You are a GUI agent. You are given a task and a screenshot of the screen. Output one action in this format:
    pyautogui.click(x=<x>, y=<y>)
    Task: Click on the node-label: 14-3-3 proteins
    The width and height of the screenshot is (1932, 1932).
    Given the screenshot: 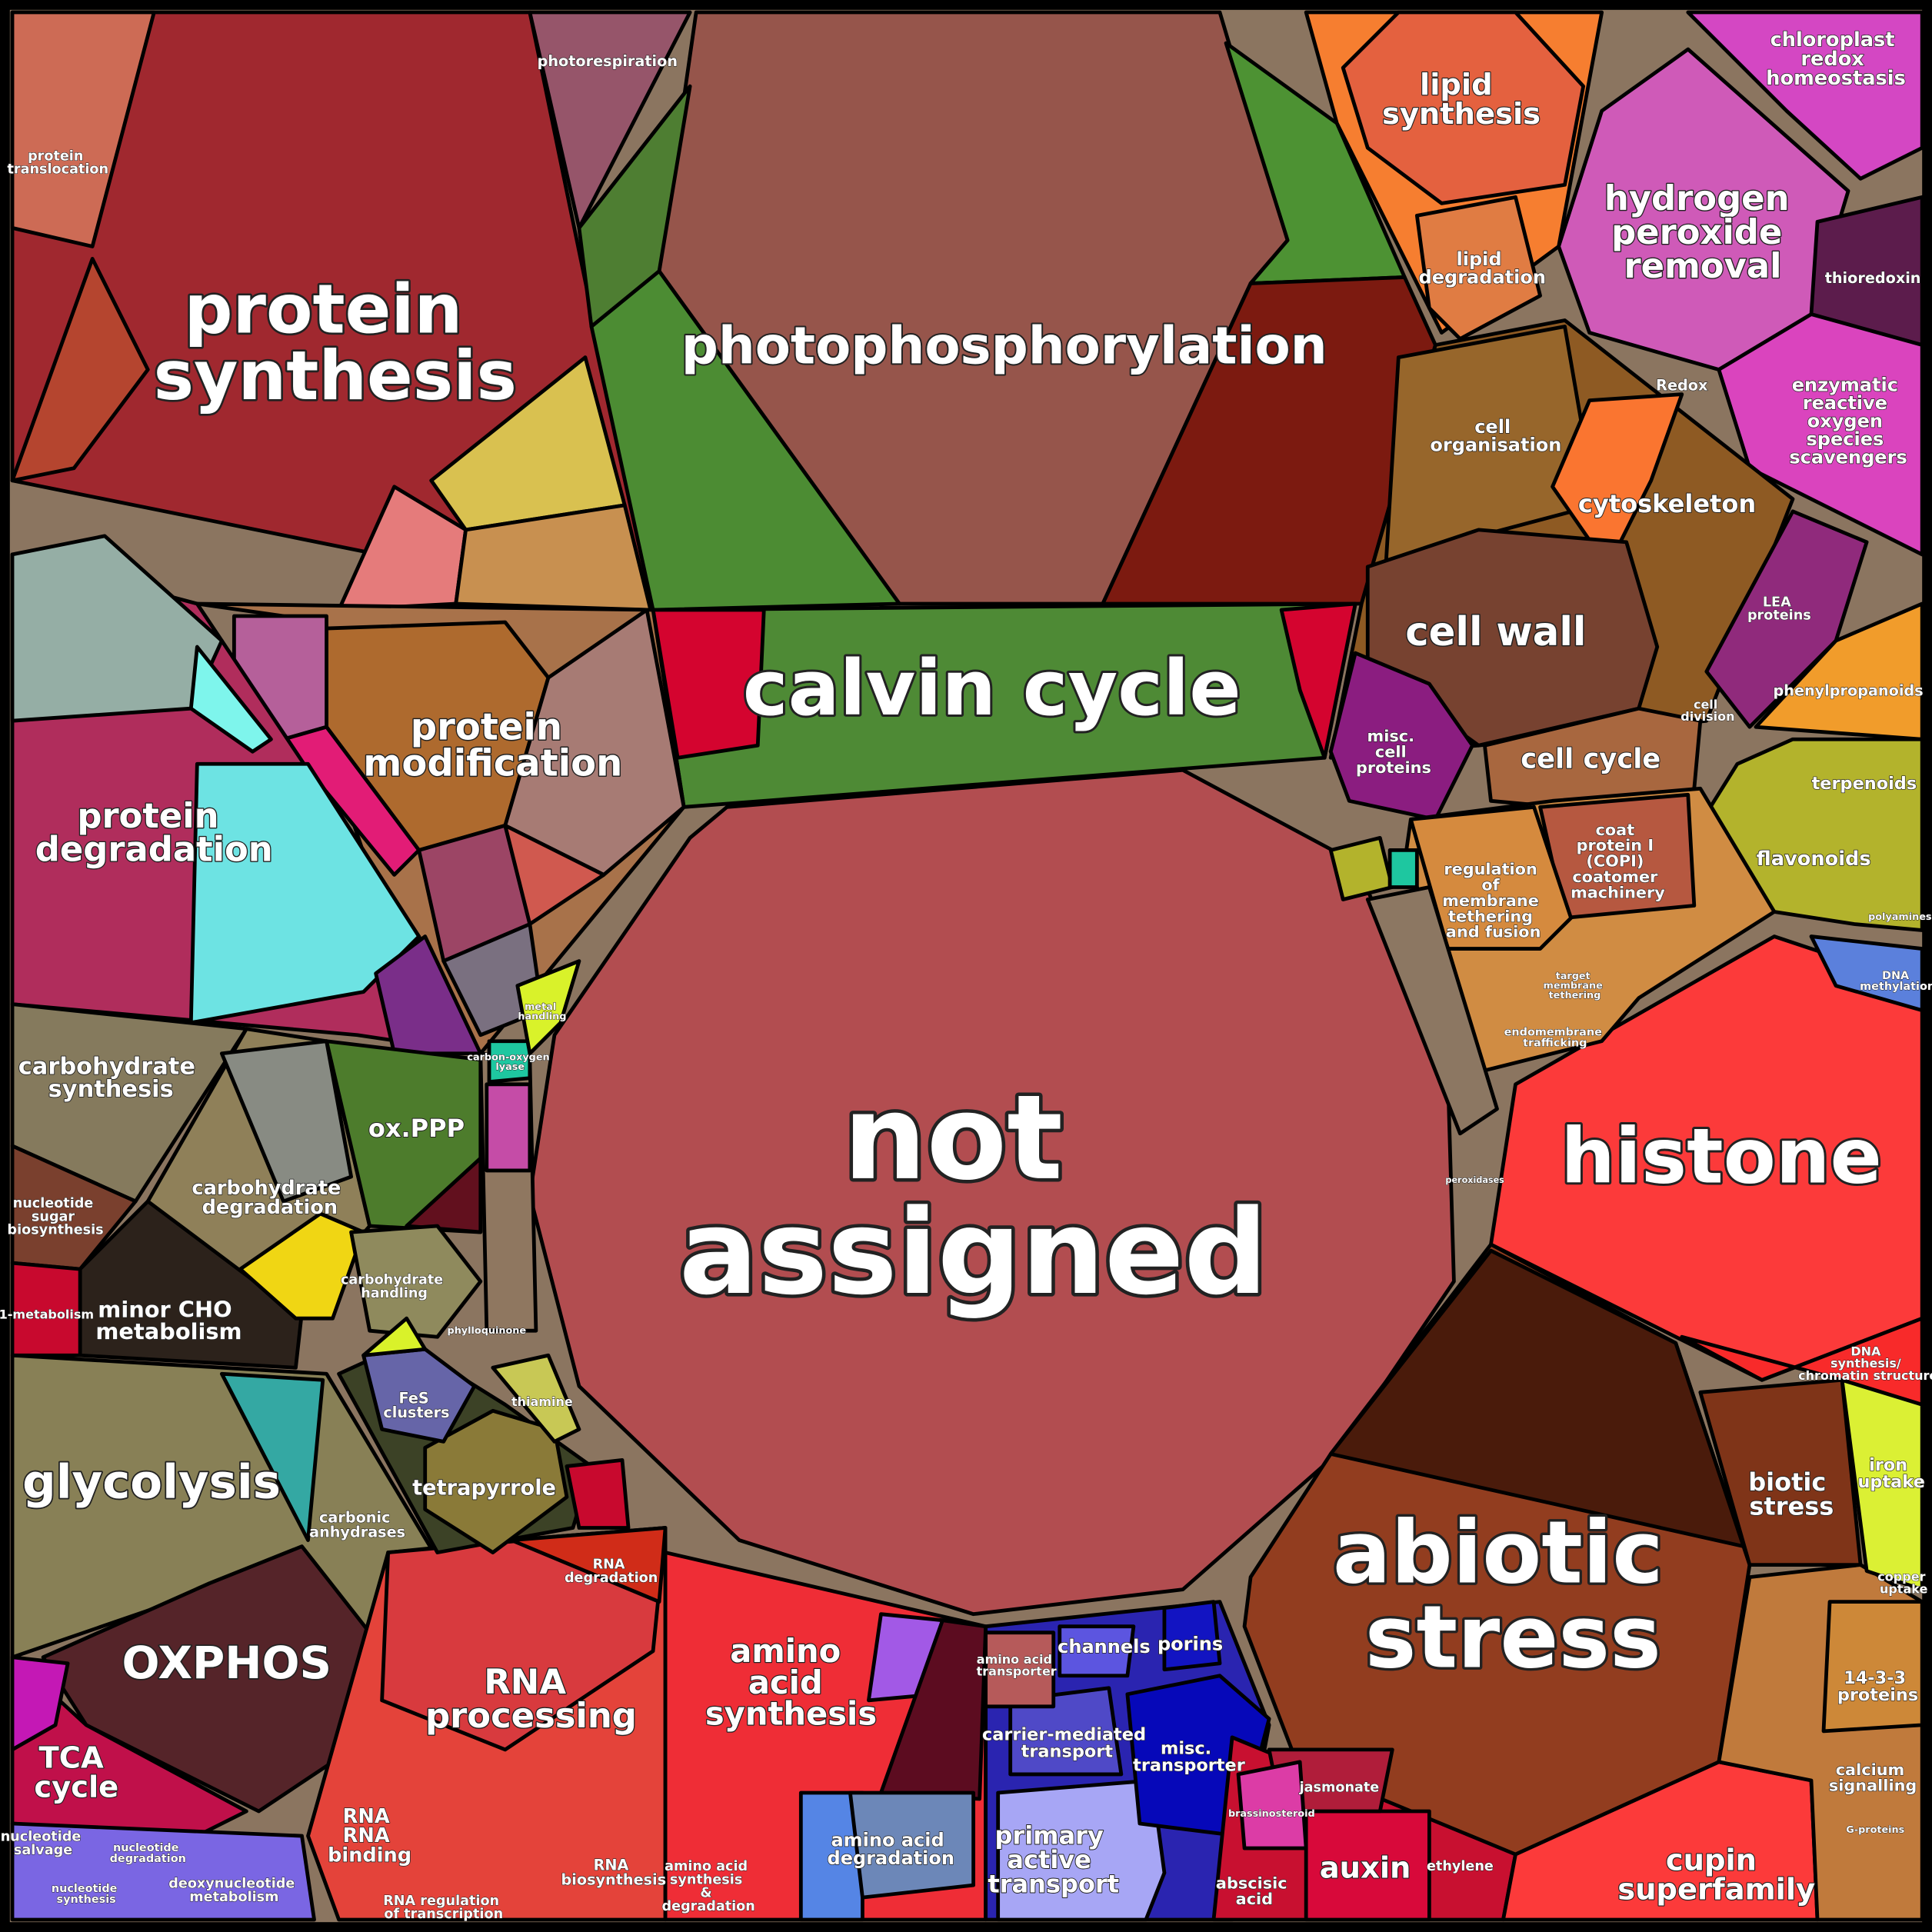 What is the action you would take?
    pyautogui.click(x=1877, y=1685)
    